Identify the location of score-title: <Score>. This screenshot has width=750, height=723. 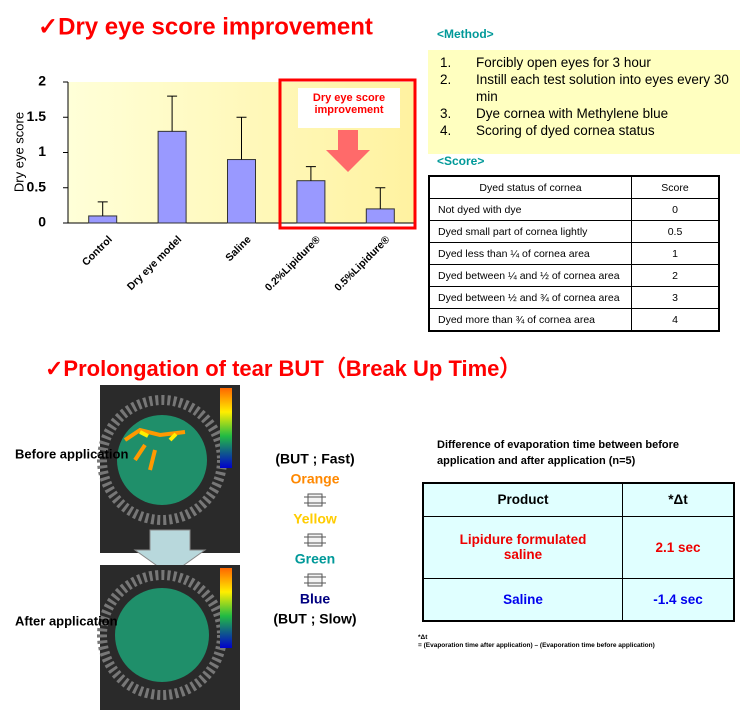
(460, 161).